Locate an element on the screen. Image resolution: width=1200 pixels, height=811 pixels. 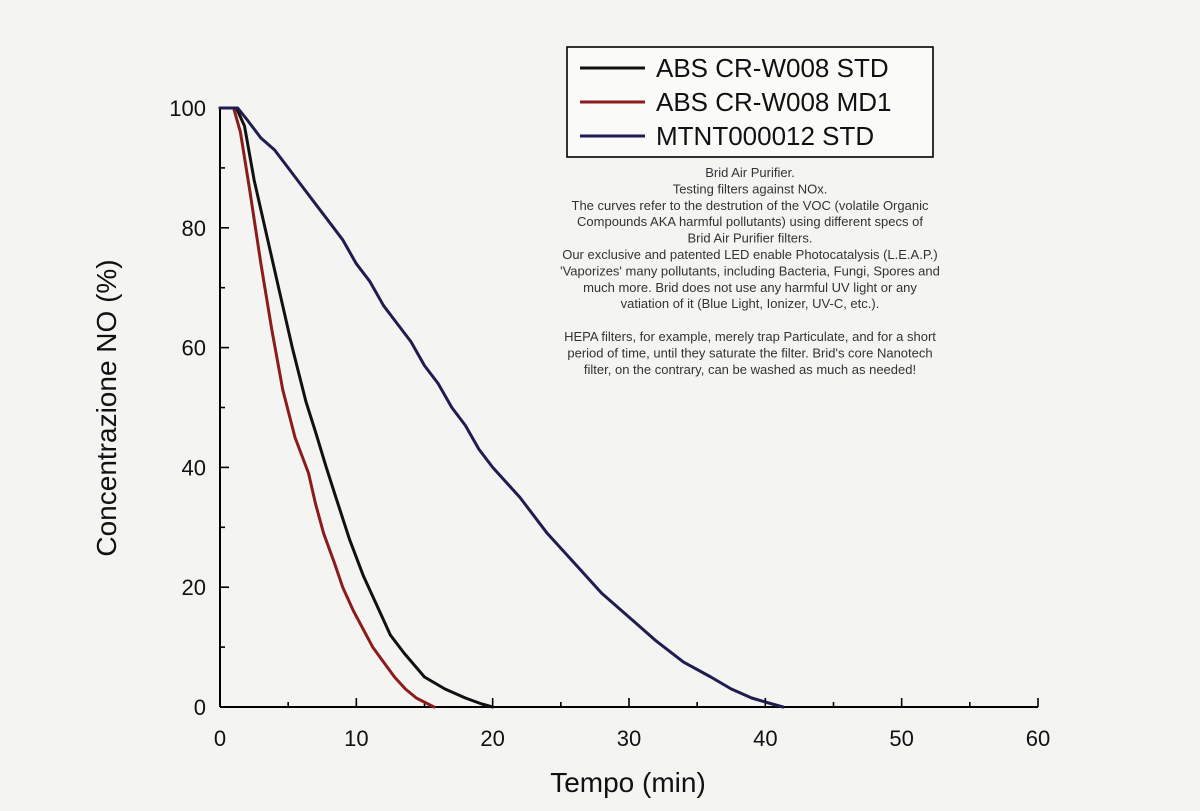
x-tick-label: 10 is located at coordinates (356, 738).